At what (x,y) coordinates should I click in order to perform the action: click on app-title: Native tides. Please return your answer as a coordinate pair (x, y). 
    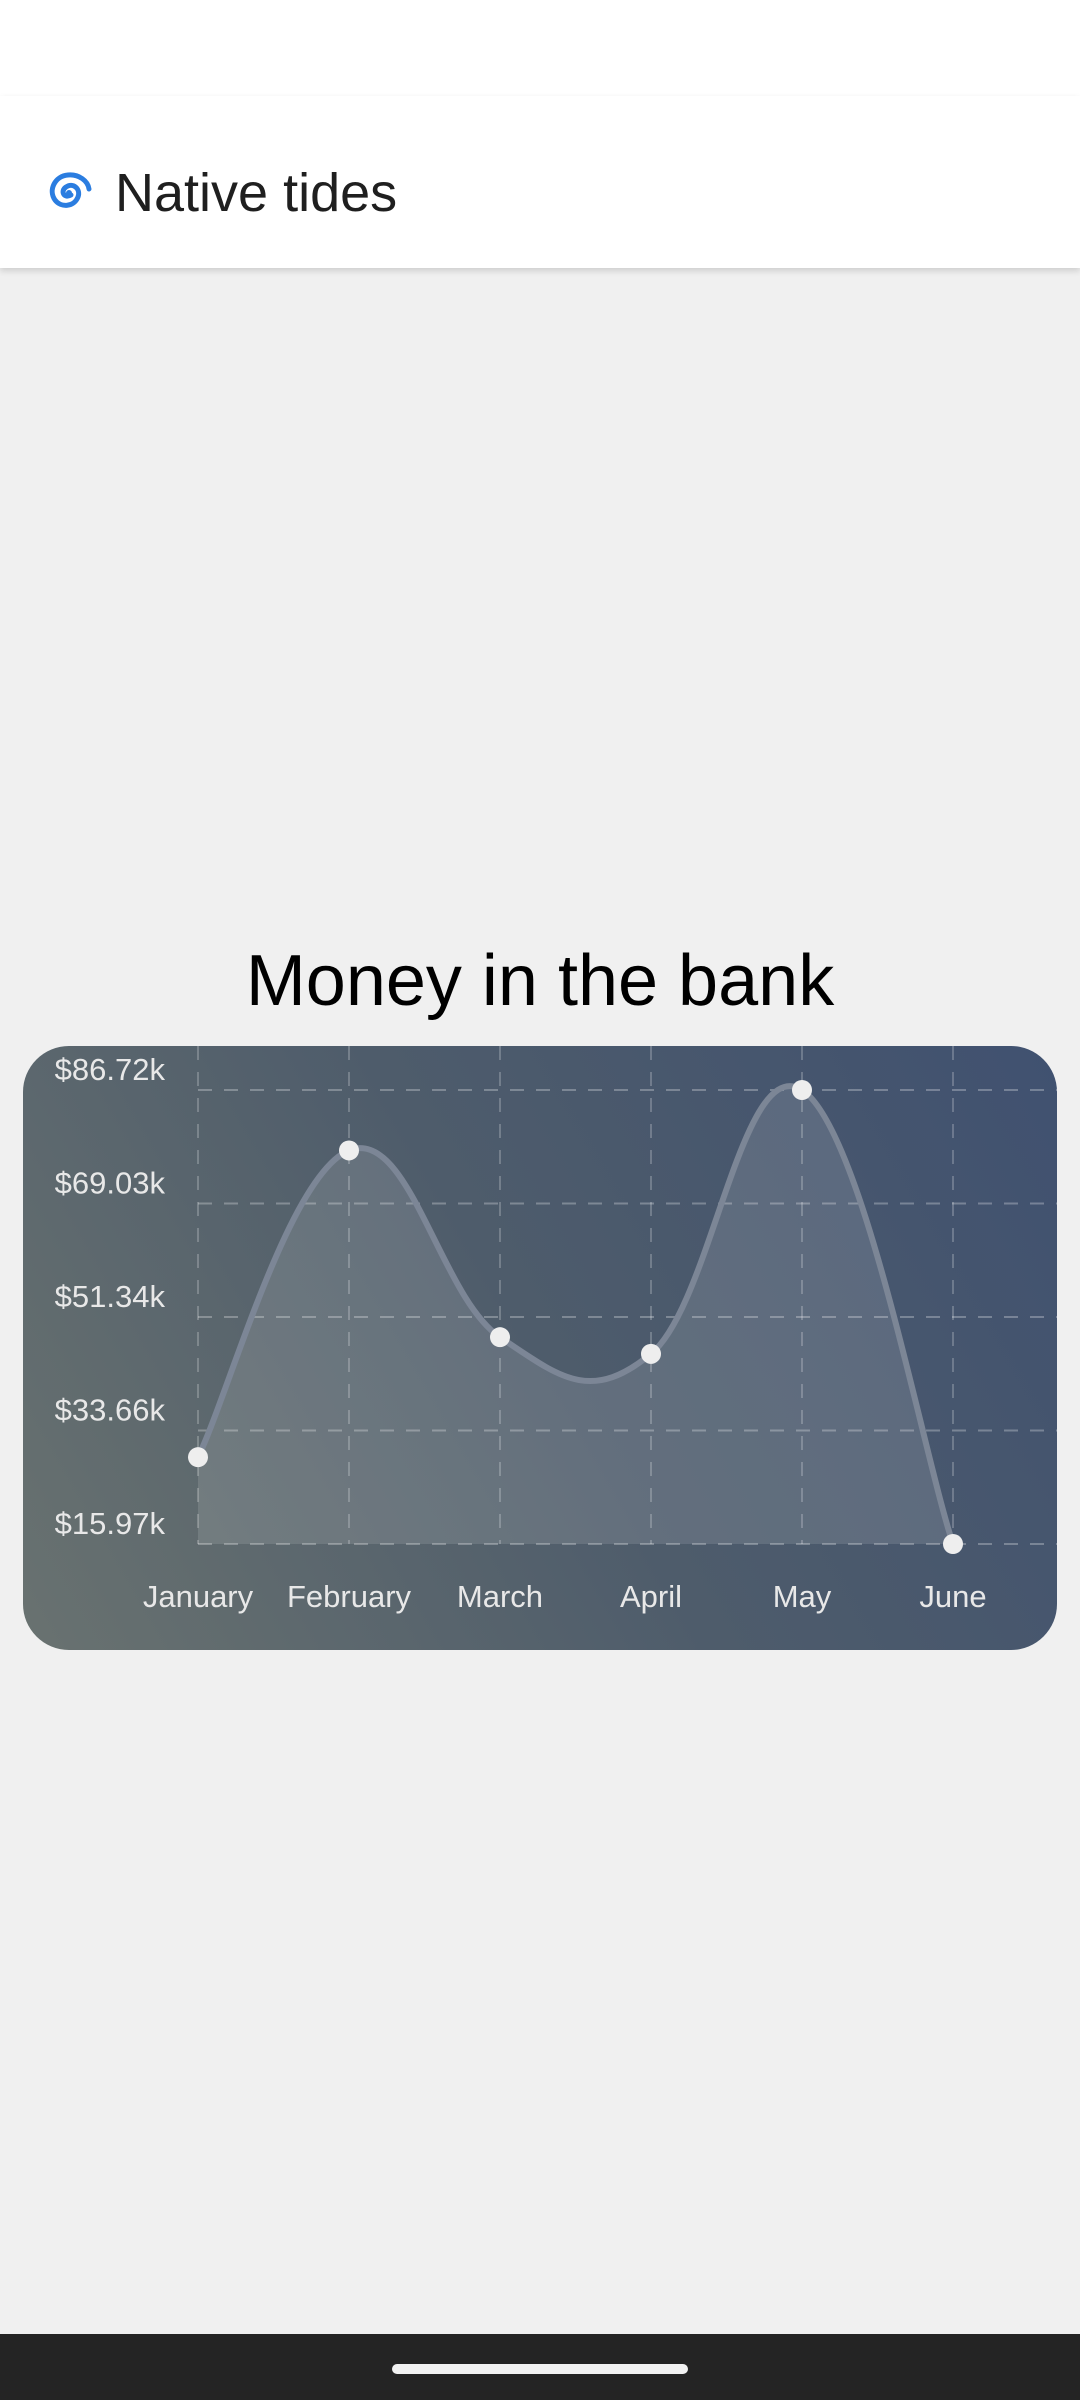
    Looking at the image, I should click on (256, 193).